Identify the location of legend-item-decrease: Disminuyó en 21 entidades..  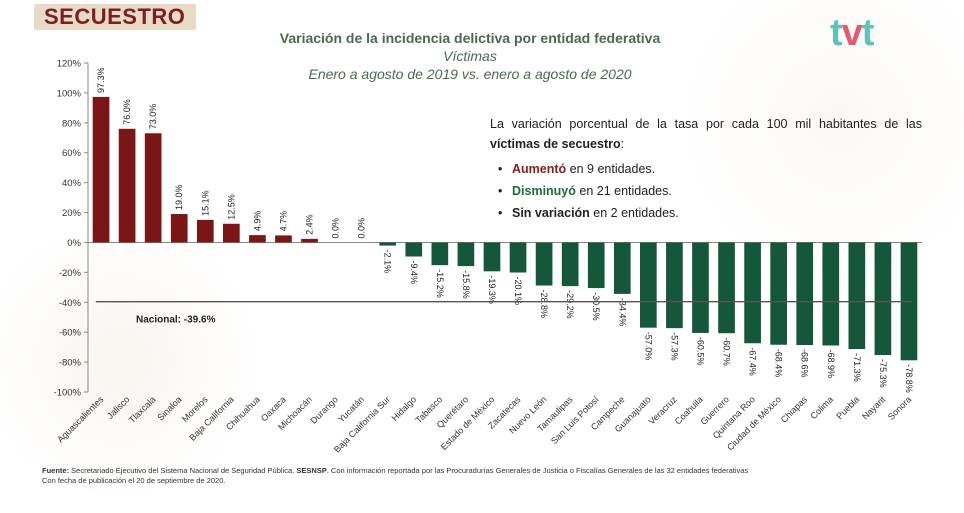
(710, 191).